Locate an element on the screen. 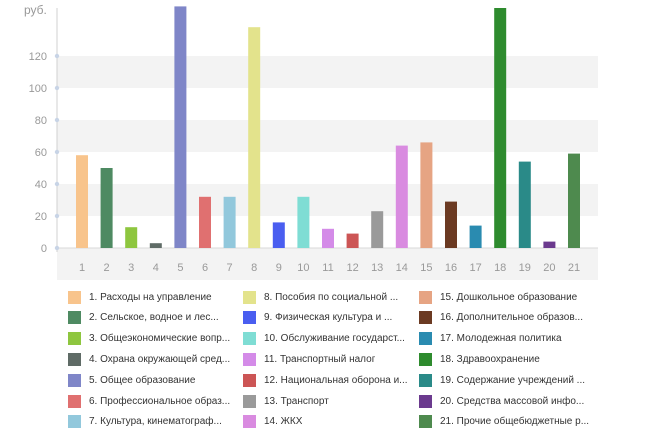  legend-item-14: 14. ЖКХ is located at coordinates (327, 422).